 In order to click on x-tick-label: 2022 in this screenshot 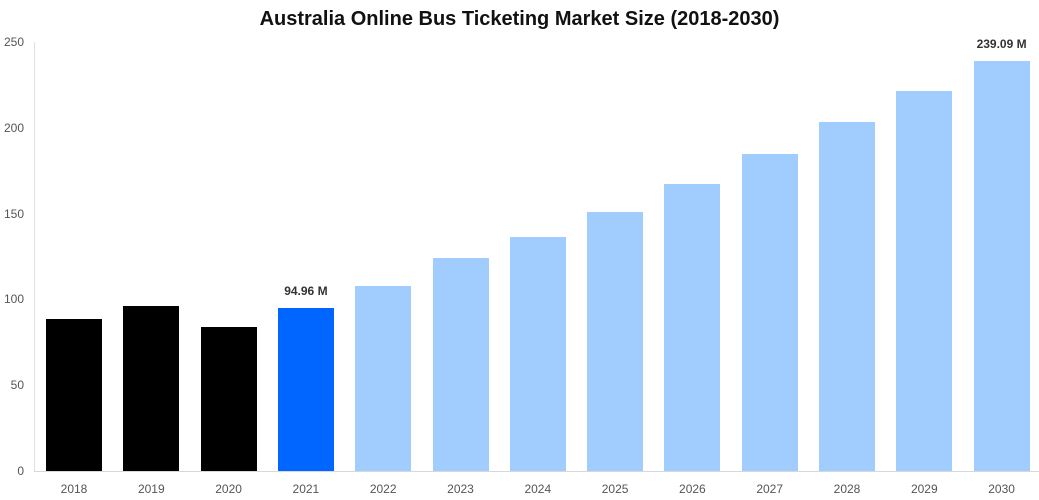, I will do `click(383, 489)`.